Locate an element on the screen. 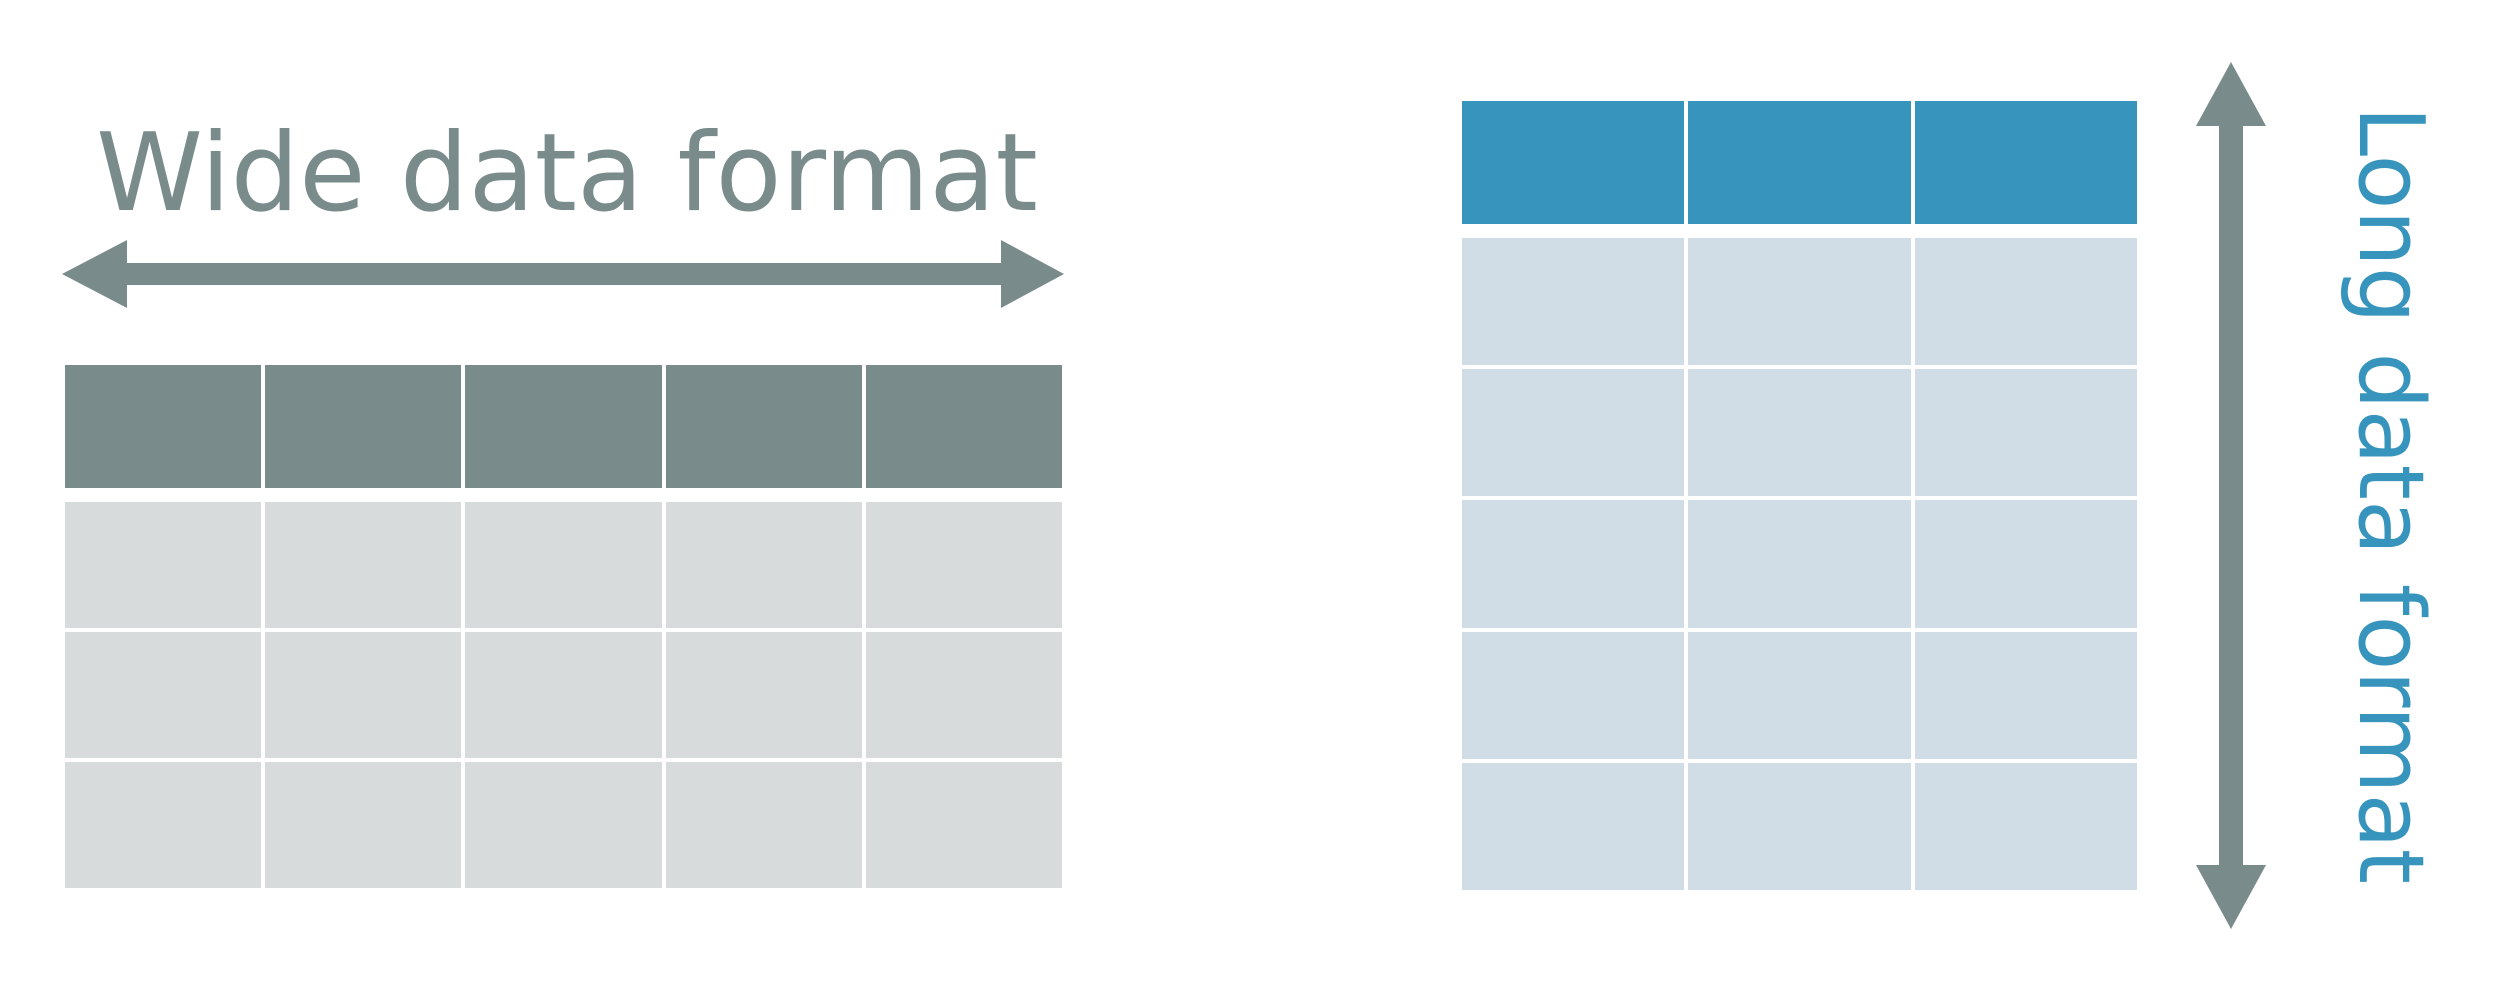  long-format-label-text: Long data format is located at coordinates (2390, 495).